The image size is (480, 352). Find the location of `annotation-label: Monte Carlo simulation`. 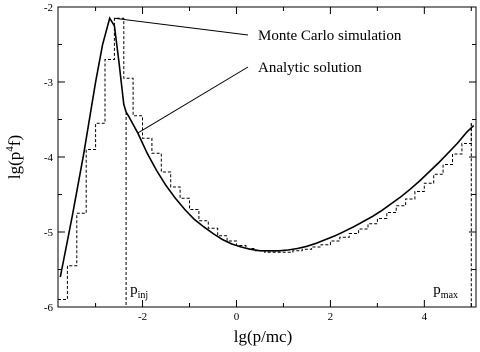

annotation-label: Monte Carlo simulation is located at coordinates (330, 36).